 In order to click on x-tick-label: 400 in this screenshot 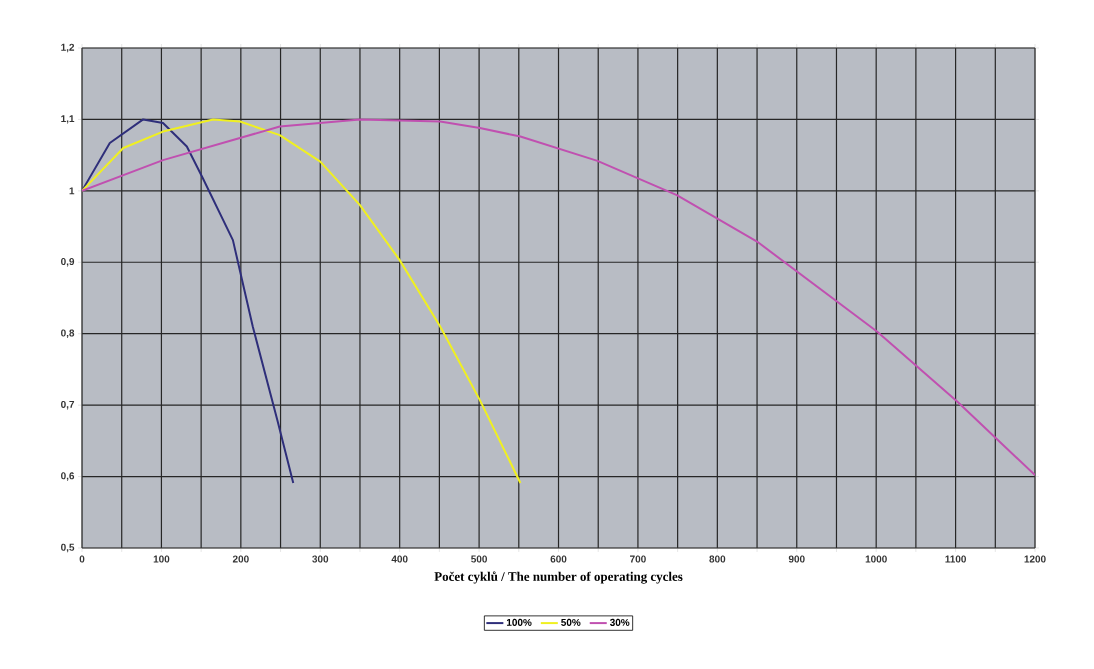, I will do `click(399, 559)`.